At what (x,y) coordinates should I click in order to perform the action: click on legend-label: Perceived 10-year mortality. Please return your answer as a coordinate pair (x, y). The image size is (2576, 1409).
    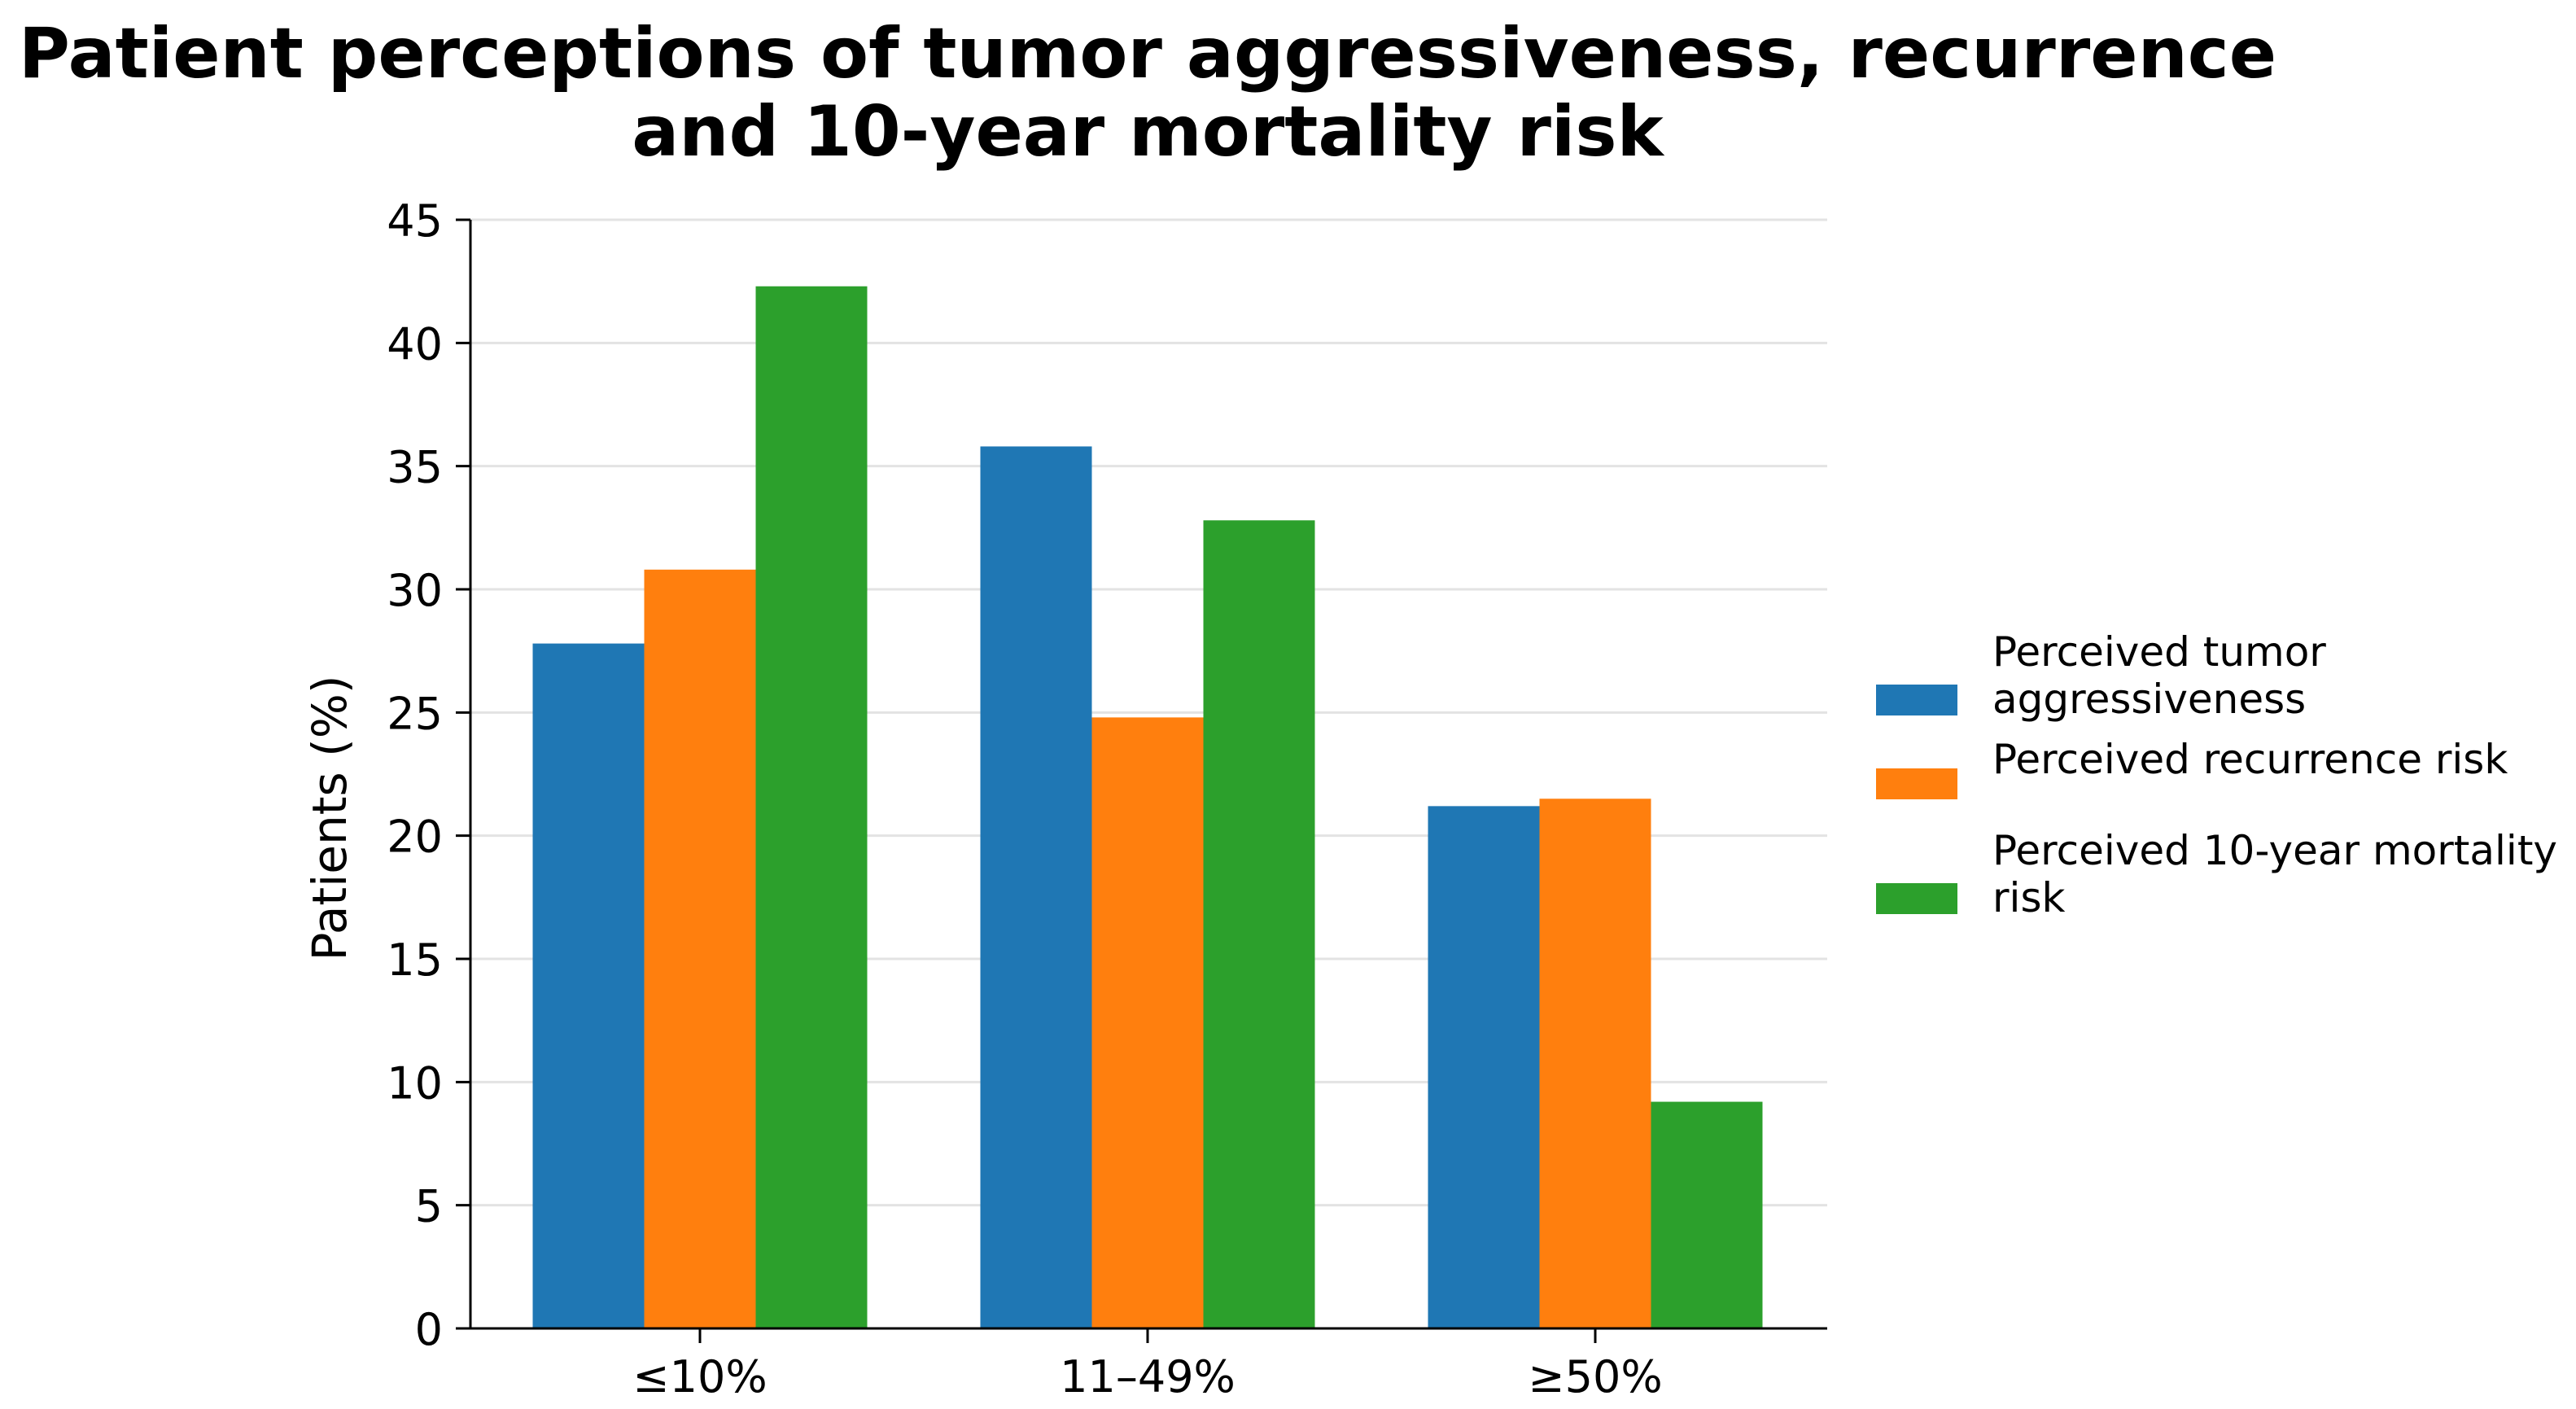
    Looking at the image, I should click on (2274, 851).